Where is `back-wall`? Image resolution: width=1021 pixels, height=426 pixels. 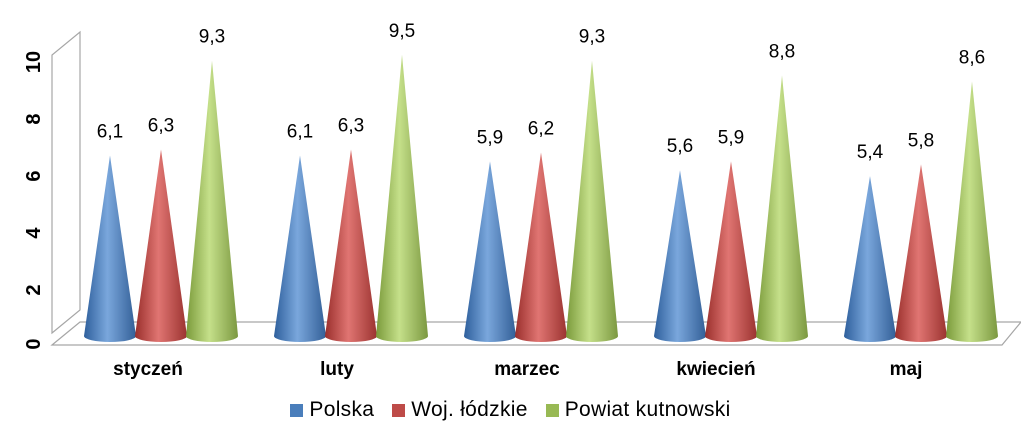
back-wall is located at coordinates (66, 182).